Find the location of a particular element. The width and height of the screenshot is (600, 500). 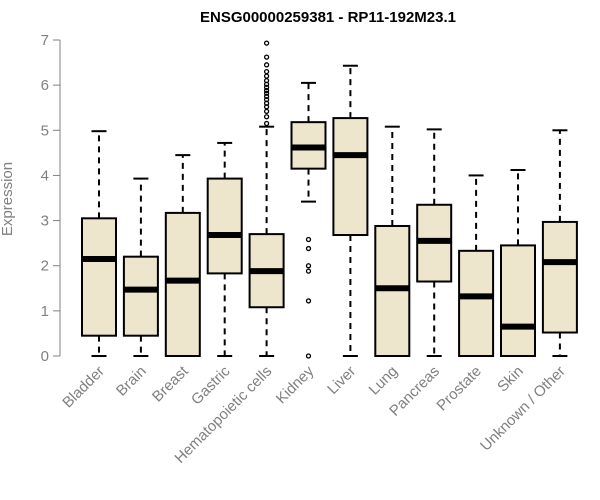

y-tick-label: 7 is located at coordinates (45, 40).